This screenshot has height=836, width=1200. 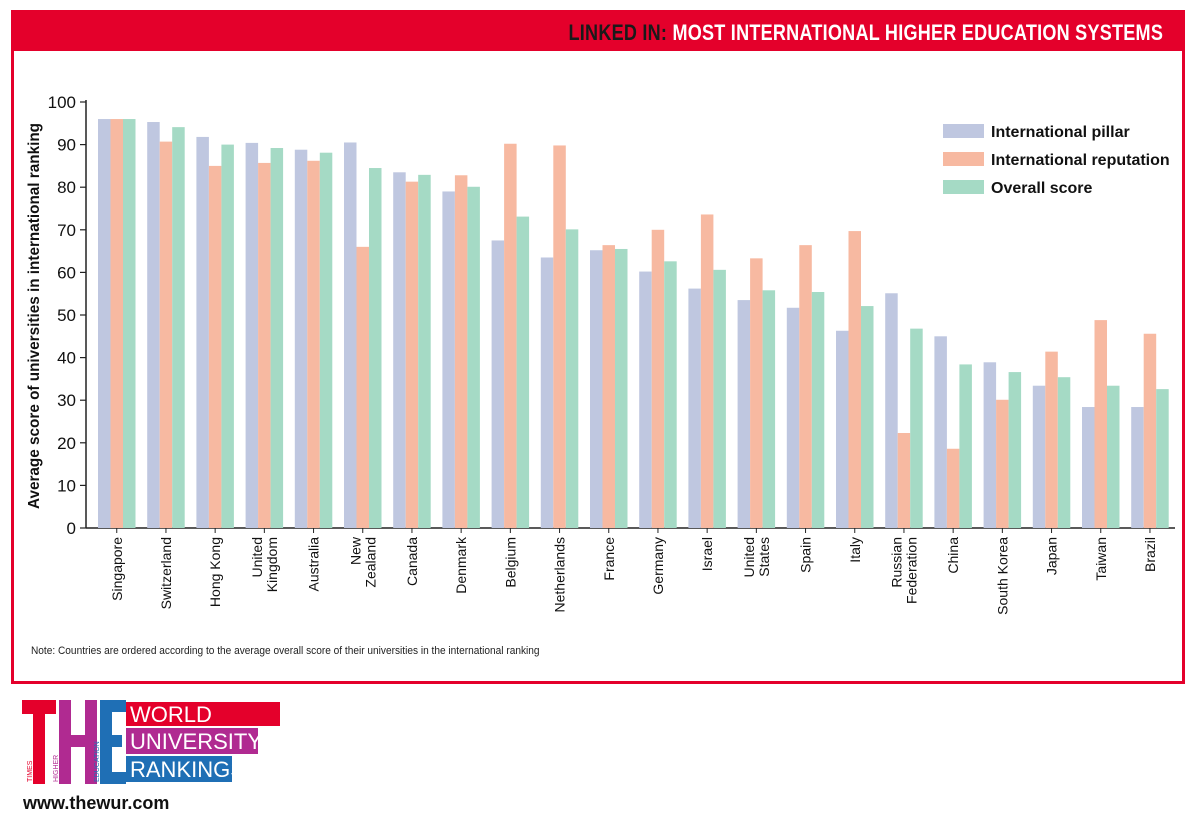 What do you see at coordinates (66, 315) in the screenshot?
I see `y-tick-label: 50` at bounding box center [66, 315].